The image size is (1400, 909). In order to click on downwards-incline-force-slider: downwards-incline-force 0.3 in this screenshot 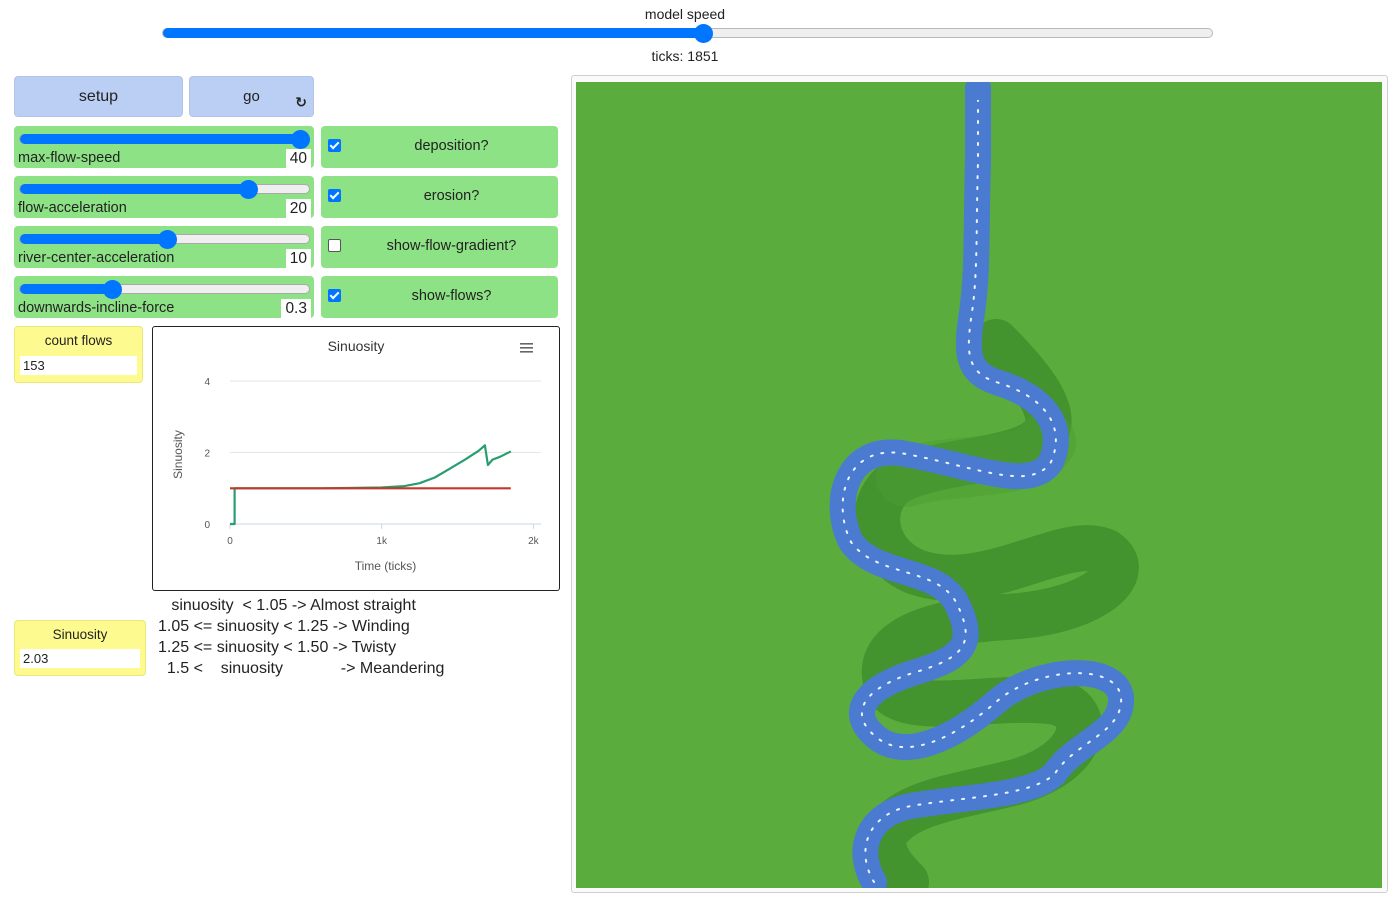, I will do `click(164, 297)`.